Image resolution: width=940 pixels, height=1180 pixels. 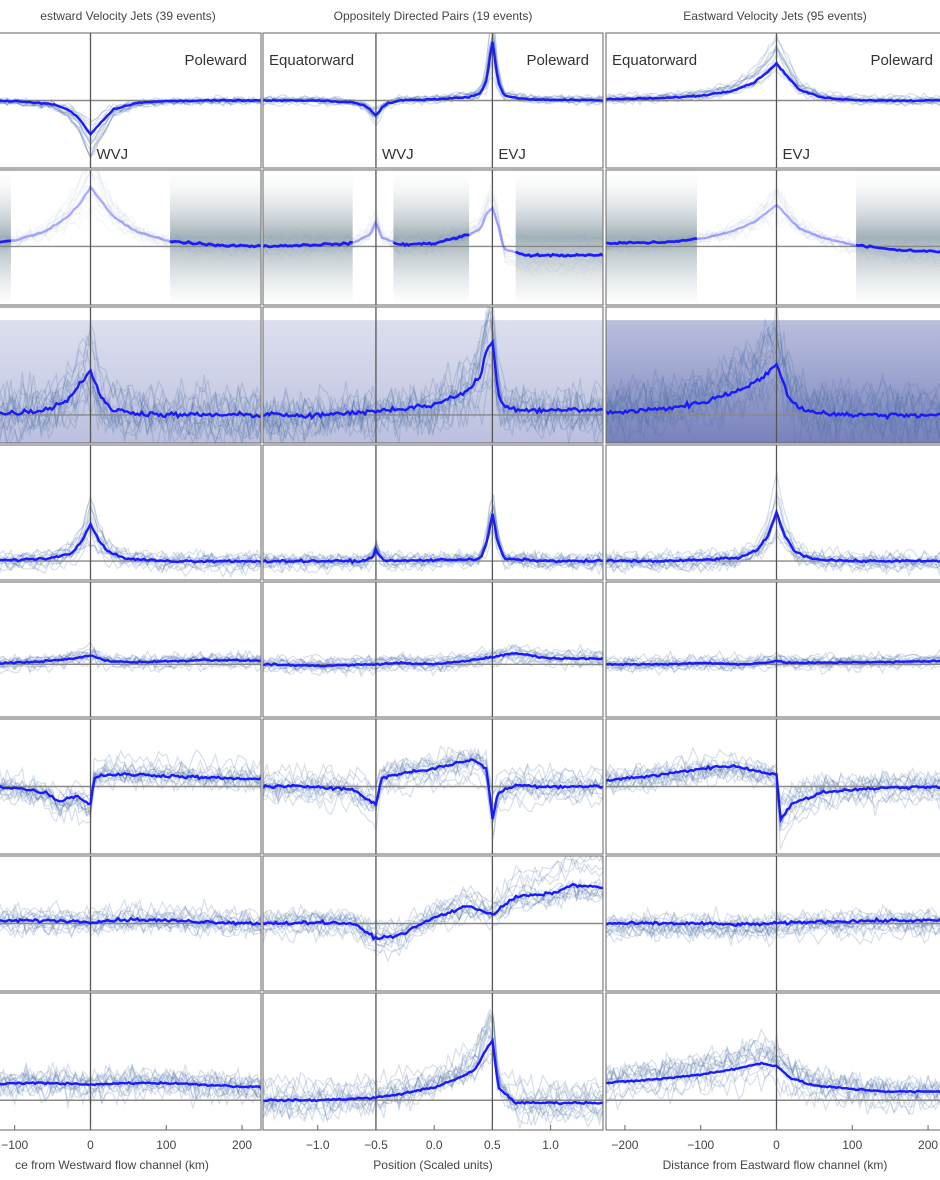 I want to click on x-tick-label: 100, so click(x=852, y=1145).